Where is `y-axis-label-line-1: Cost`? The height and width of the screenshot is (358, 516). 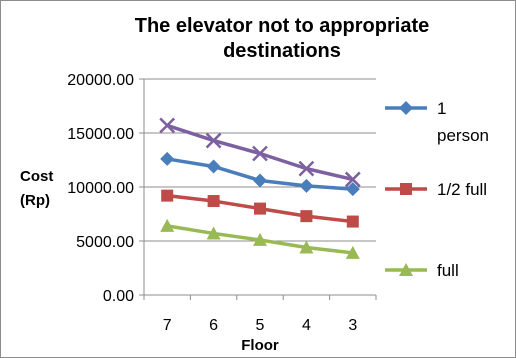
y-axis-label-line-1: Cost is located at coordinates (36, 176).